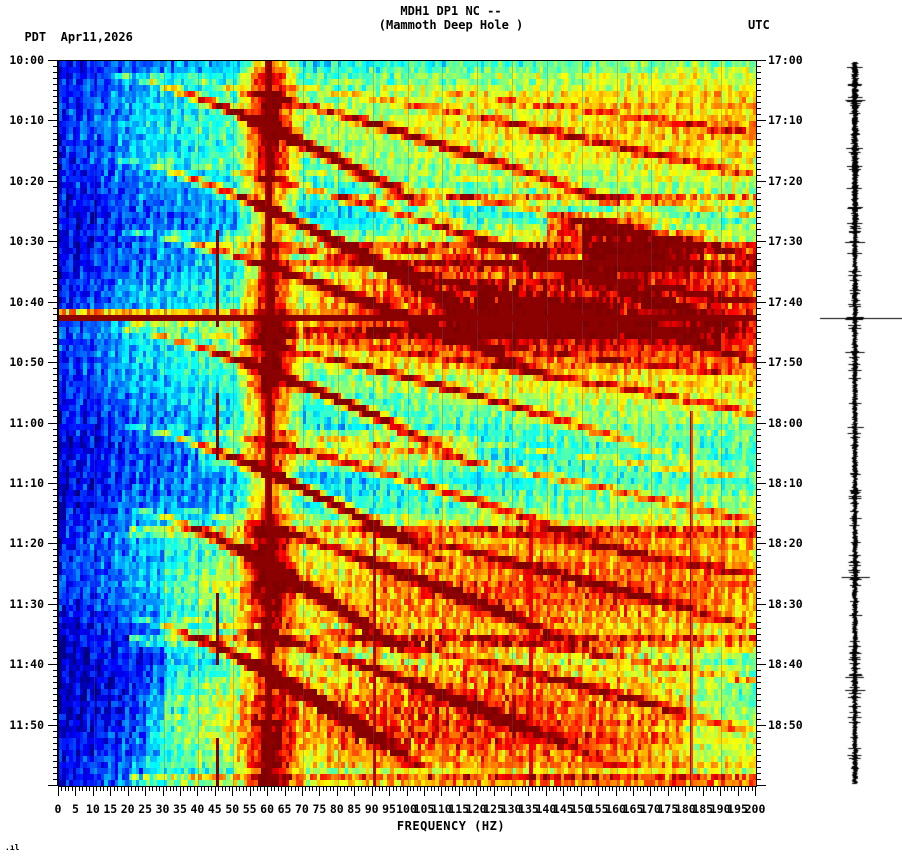  What do you see at coordinates (58, 809) in the screenshot?
I see `freq-tick-label: 0` at bounding box center [58, 809].